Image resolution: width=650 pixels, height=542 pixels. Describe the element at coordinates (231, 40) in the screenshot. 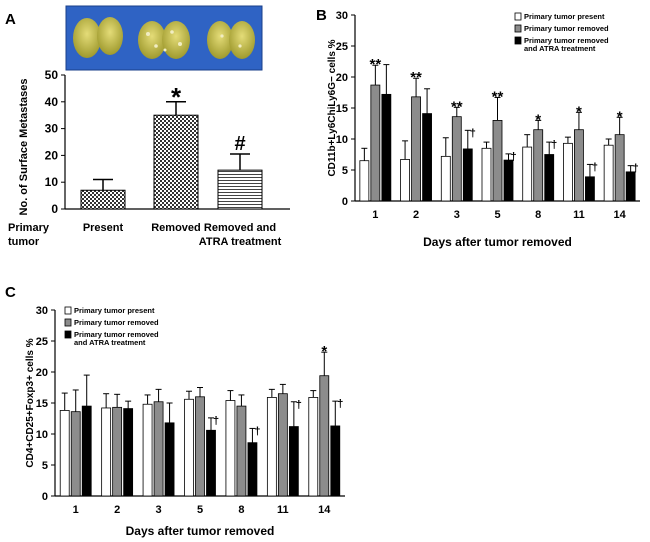

I see `lung-specimen-atra` at that location.